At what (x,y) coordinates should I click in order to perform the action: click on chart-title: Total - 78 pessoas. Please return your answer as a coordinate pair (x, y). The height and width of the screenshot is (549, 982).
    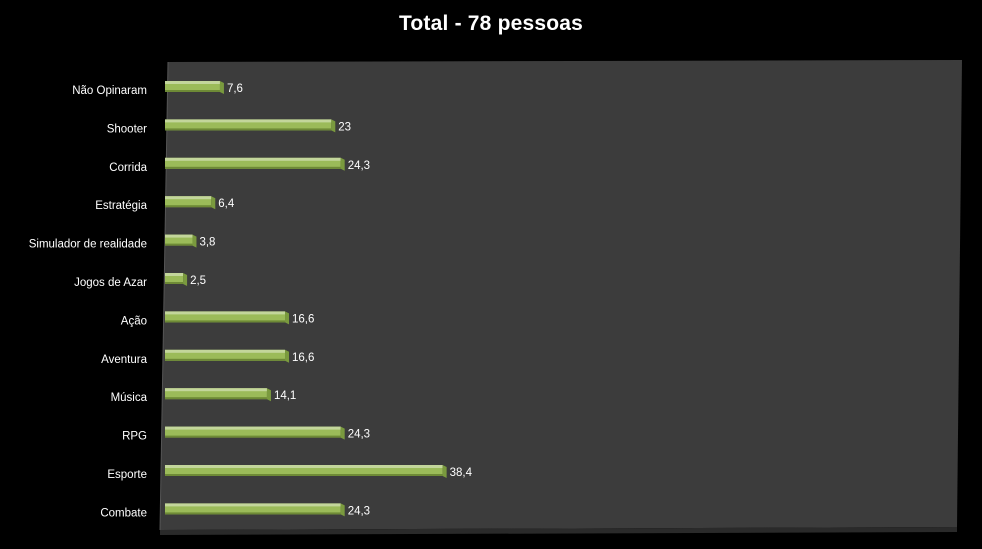
    Looking at the image, I should click on (491, 23).